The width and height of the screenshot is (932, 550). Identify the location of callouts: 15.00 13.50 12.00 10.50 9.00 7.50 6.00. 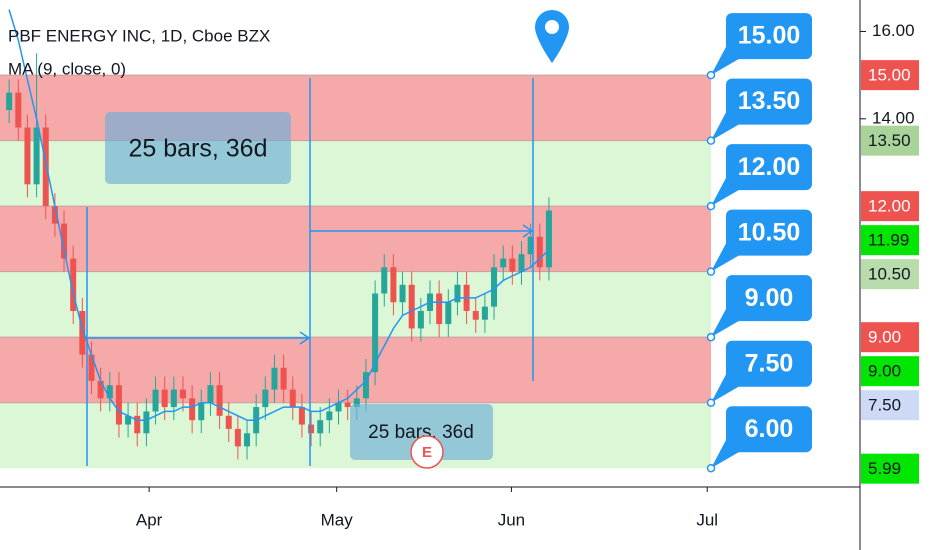
(759, 243).